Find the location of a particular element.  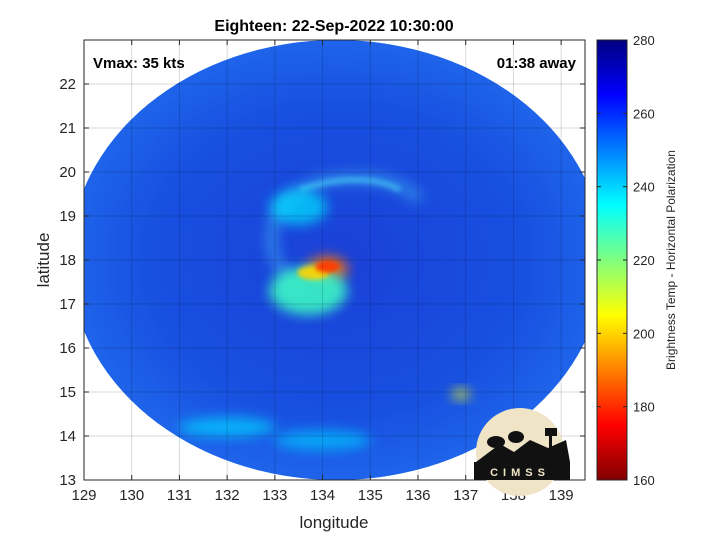

colorbar-tick-label: 280 is located at coordinates (644, 40).